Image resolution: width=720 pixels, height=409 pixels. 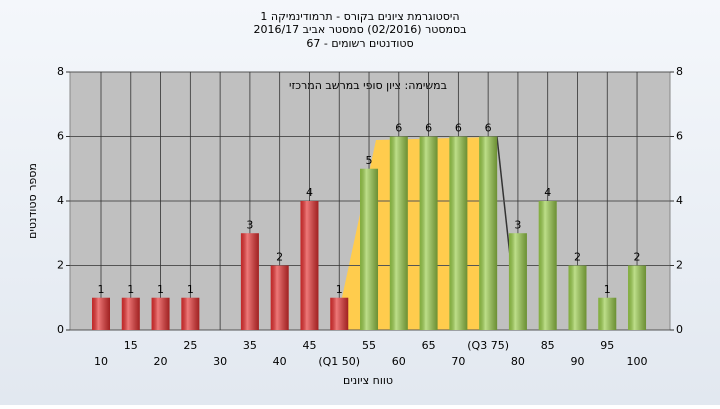 I want to click on x-tick-label: 45, so click(x=309, y=345).